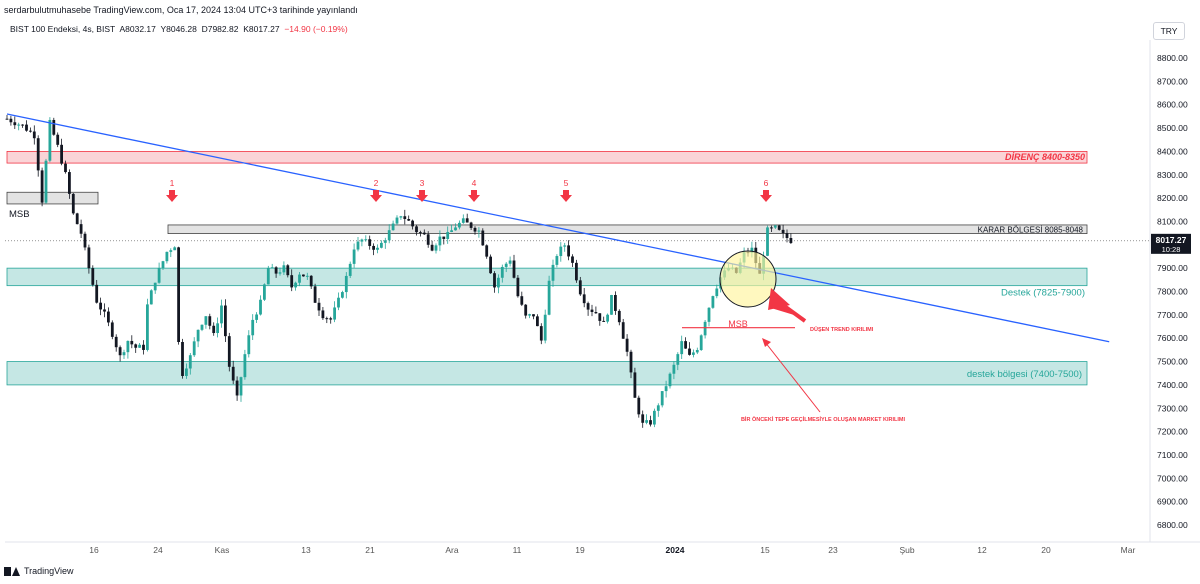 This screenshot has height=584, width=1200. What do you see at coordinates (1172, 408) in the screenshot?
I see `price-tick-label: 7300.00` at bounding box center [1172, 408].